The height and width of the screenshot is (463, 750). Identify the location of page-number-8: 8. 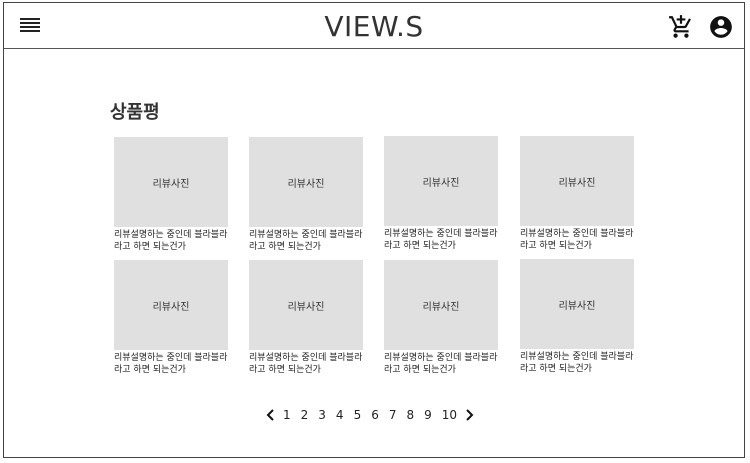
(410, 415).